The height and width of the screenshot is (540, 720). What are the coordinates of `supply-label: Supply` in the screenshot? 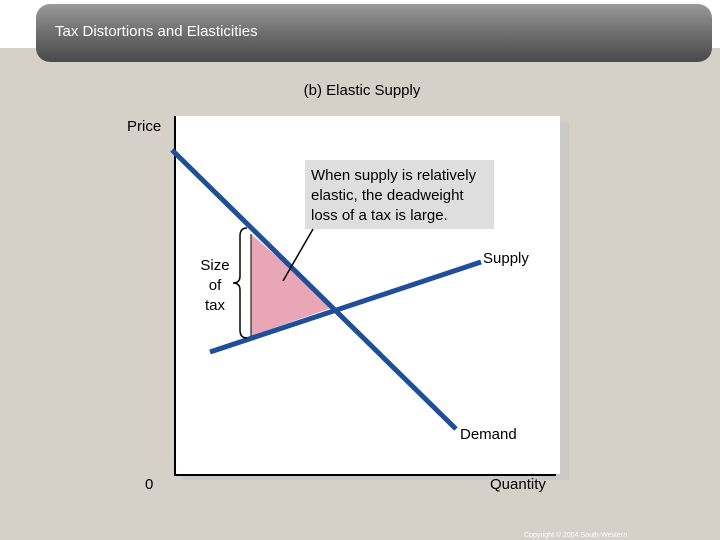 It's located at (506, 258).